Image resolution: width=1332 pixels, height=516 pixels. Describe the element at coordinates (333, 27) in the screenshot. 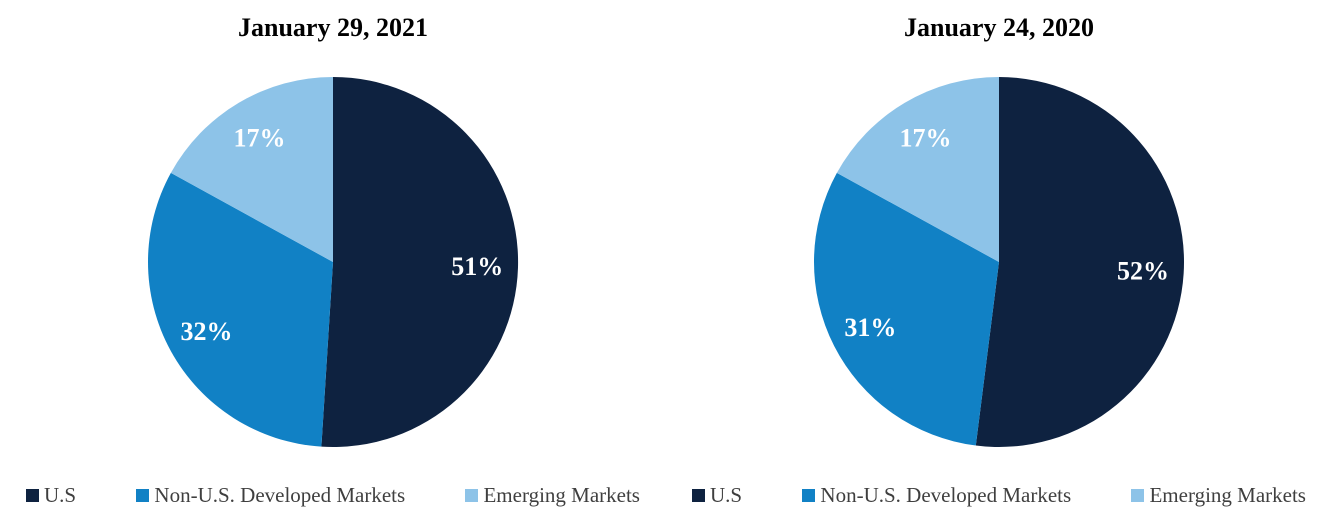

I see `chart-title: January 29, 2021` at that location.